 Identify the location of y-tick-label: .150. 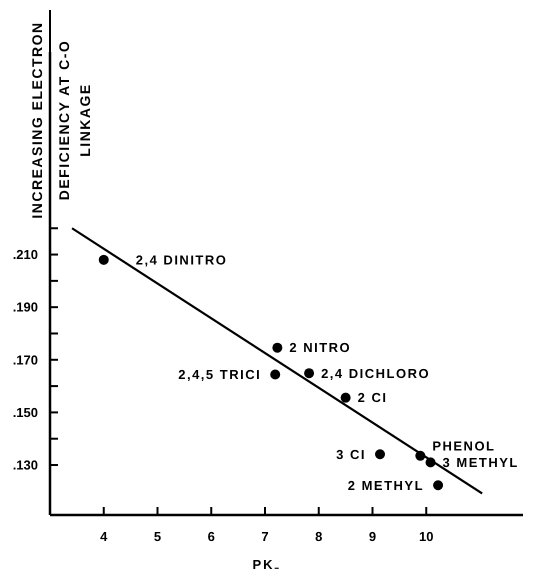
(25, 412).